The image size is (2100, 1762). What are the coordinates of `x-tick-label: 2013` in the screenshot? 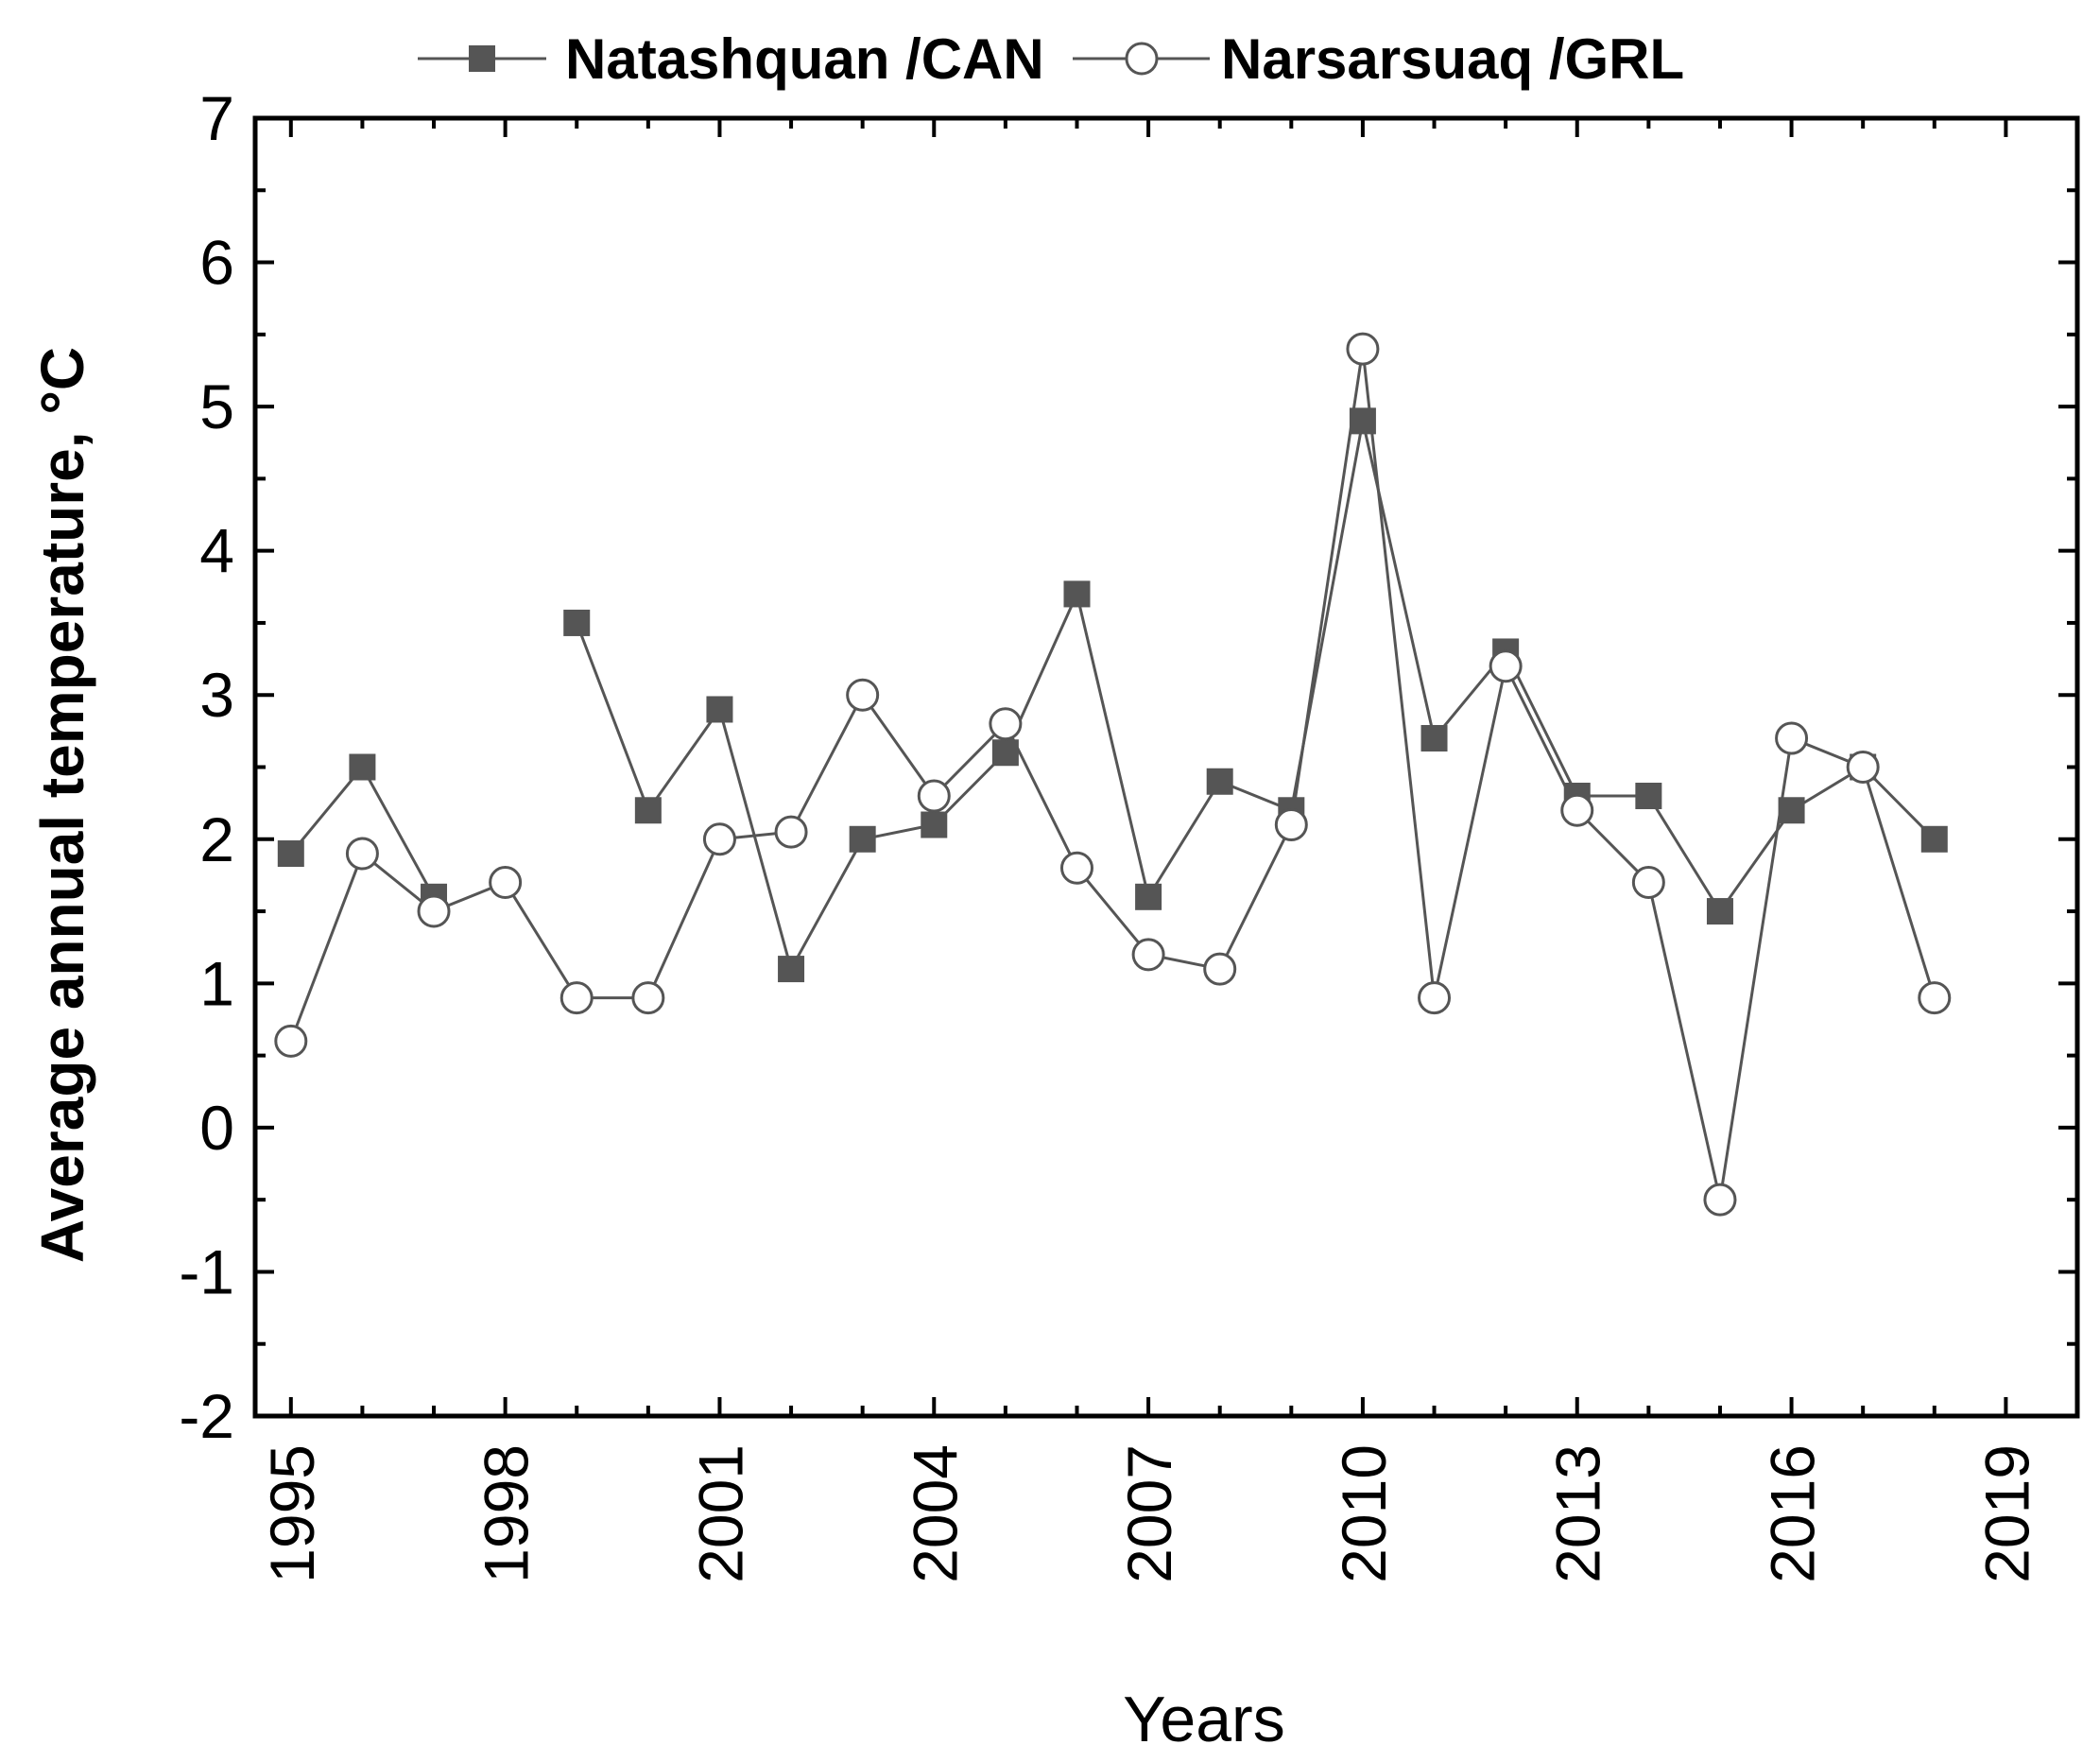 It's located at (1578, 1513).